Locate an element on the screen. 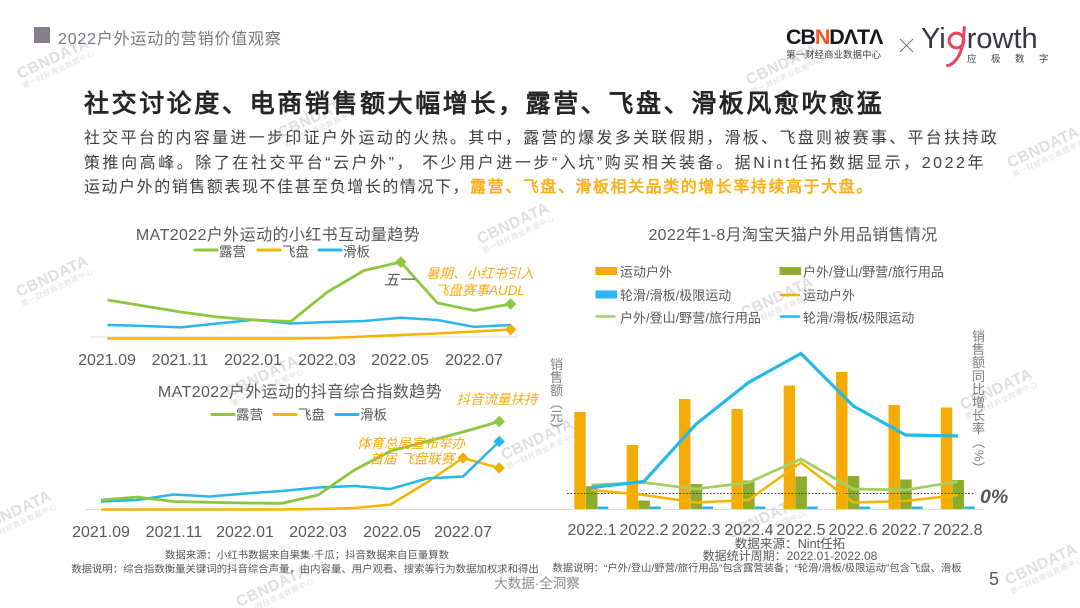 The height and width of the screenshot is (608, 1080). svg-text: 2022.1 is located at coordinates (592, 530).